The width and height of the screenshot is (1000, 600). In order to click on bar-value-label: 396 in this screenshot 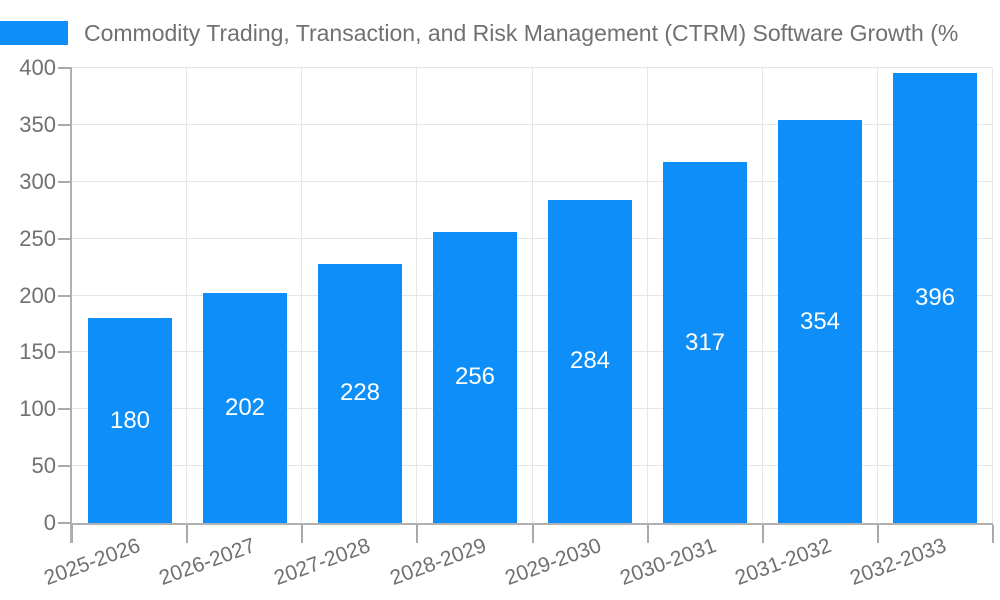, I will do `click(935, 297)`.